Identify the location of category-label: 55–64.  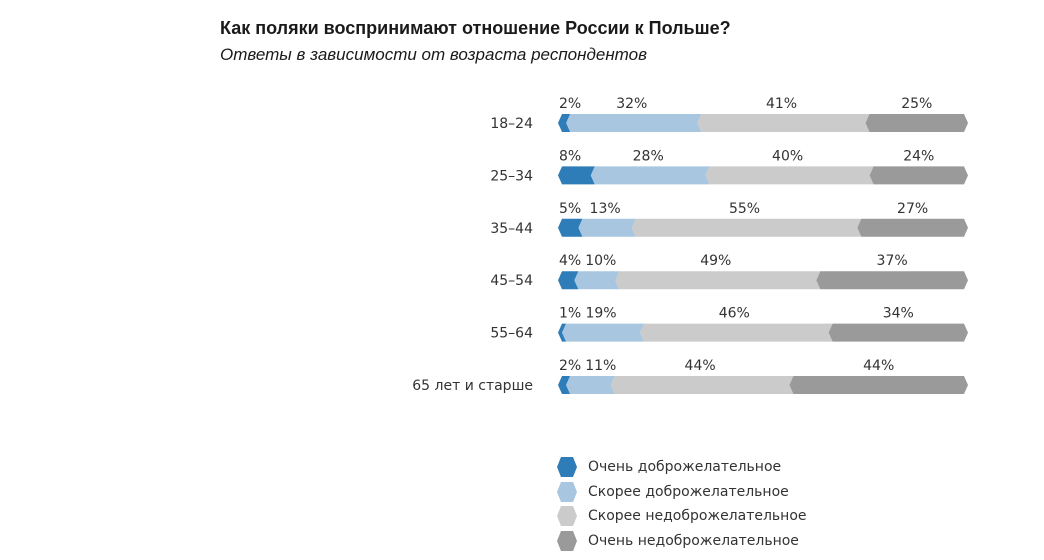
(511, 334).